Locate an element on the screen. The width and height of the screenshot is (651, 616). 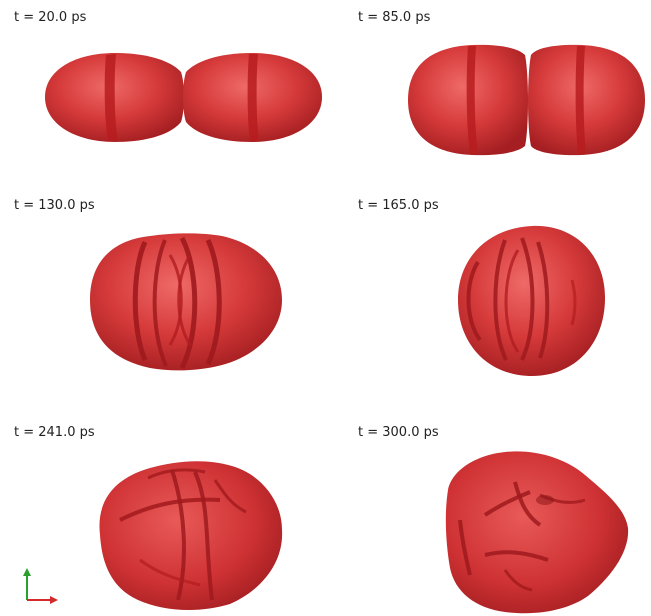
droplet-pair-t20 is located at coordinates (183, 97).